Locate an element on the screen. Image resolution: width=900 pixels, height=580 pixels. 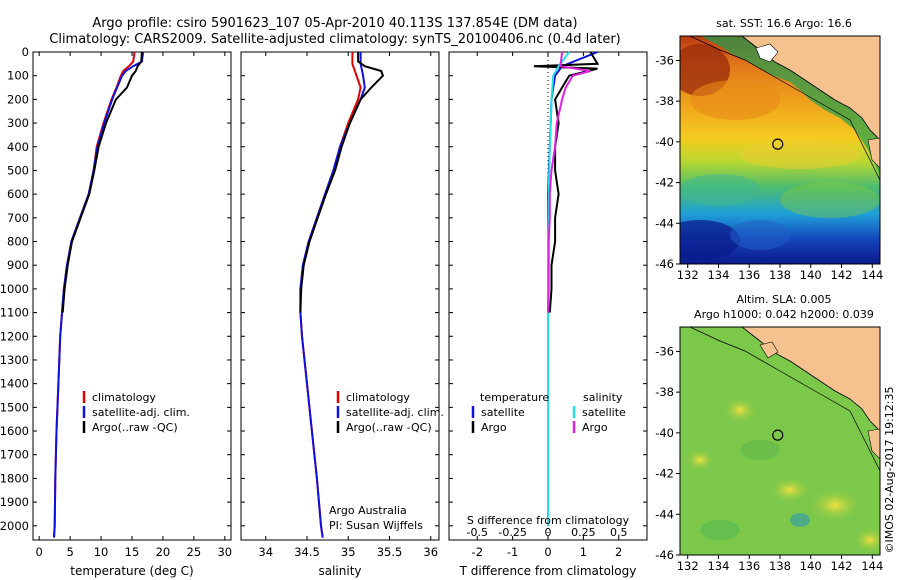
x-tick-label: 36 is located at coordinates (430, 552).